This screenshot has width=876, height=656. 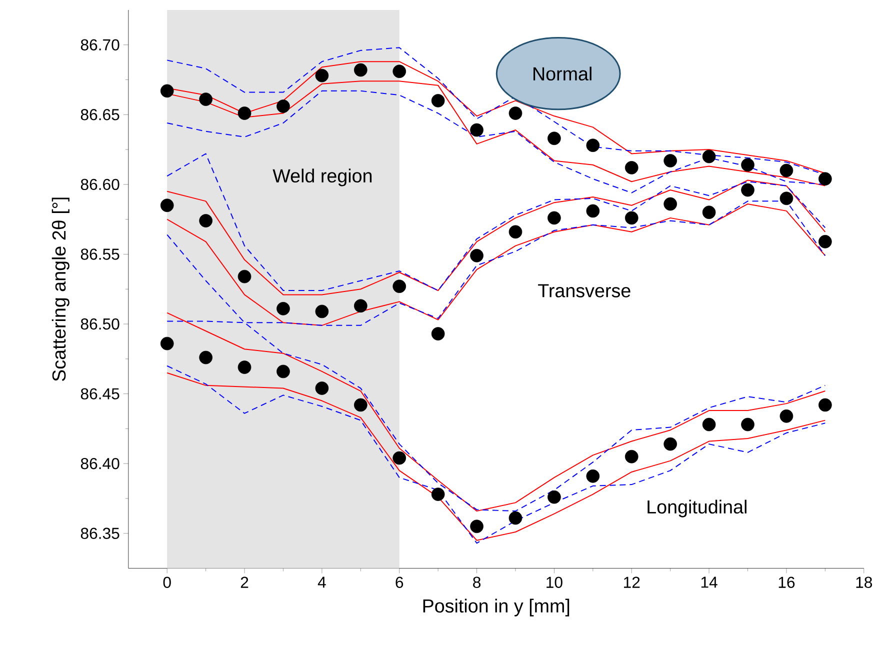 What do you see at coordinates (100, 254) in the screenshot?
I see `y-tick-label: 86.55` at bounding box center [100, 254].